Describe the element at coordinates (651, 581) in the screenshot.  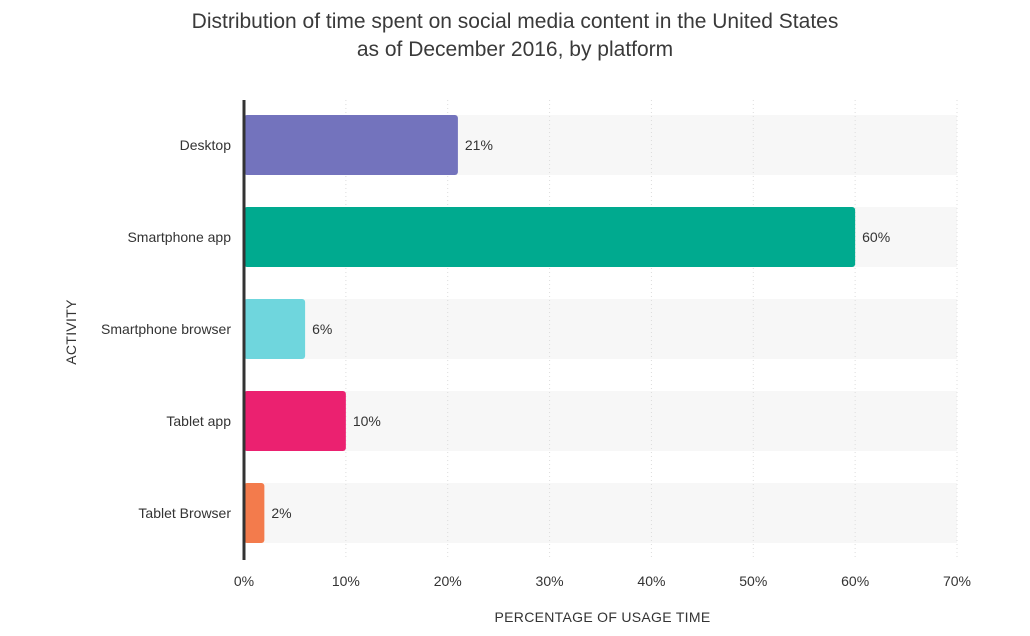
I see `x-tick-label: 40%` at that location.